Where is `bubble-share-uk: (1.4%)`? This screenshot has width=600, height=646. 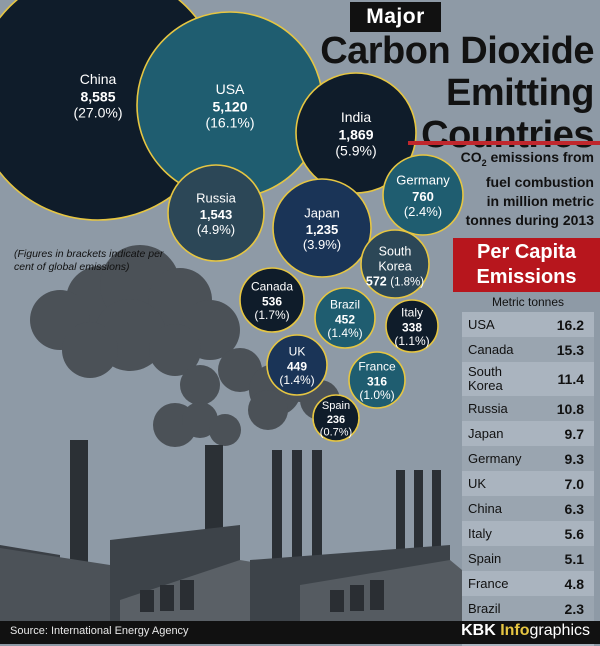
bubble-share-uk: (1.4%) is located at coordinates (296, 380).